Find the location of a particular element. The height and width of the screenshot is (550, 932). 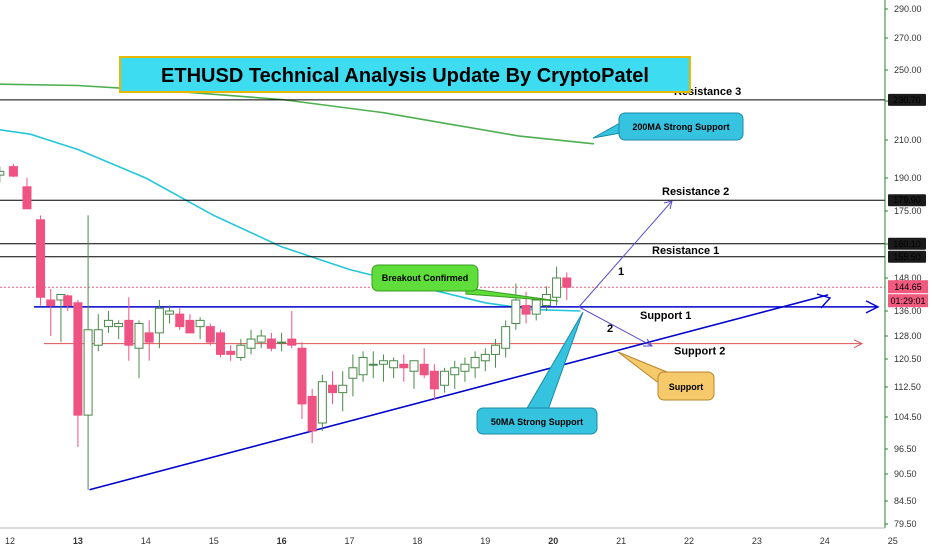

current-price-badge is located at coordinates (908, 287).